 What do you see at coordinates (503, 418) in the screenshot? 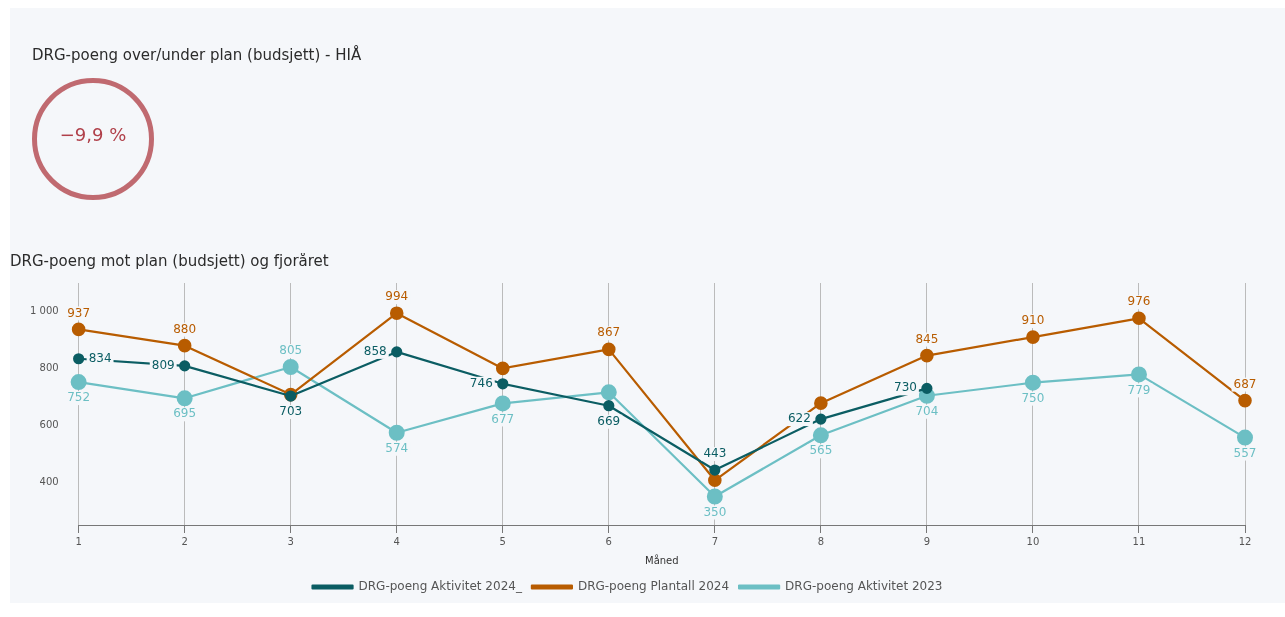
I see `data-label: 677` at bounding box center [503, 418].